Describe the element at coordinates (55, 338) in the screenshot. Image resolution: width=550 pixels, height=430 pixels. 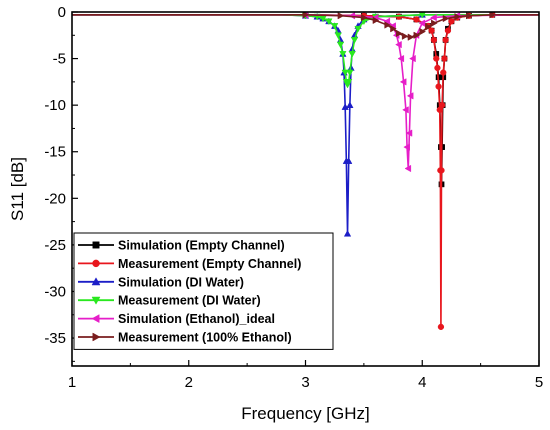
I see `y-tick-label: -35` at that location.